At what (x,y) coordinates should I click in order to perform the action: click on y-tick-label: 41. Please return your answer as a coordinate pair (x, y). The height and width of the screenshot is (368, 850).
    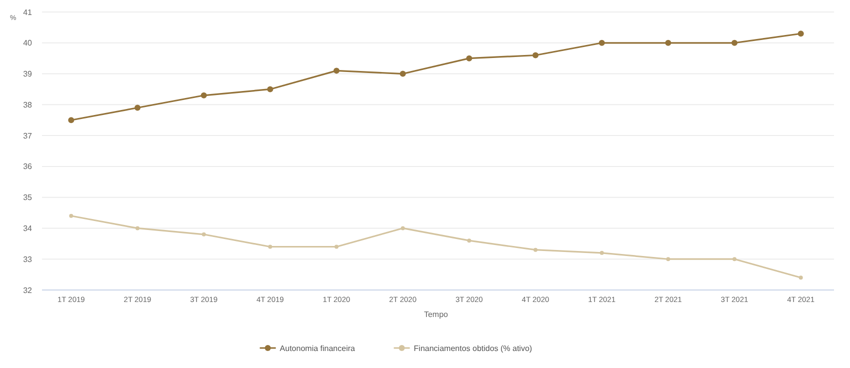
    Looking at the image, I should click on (28, 12).